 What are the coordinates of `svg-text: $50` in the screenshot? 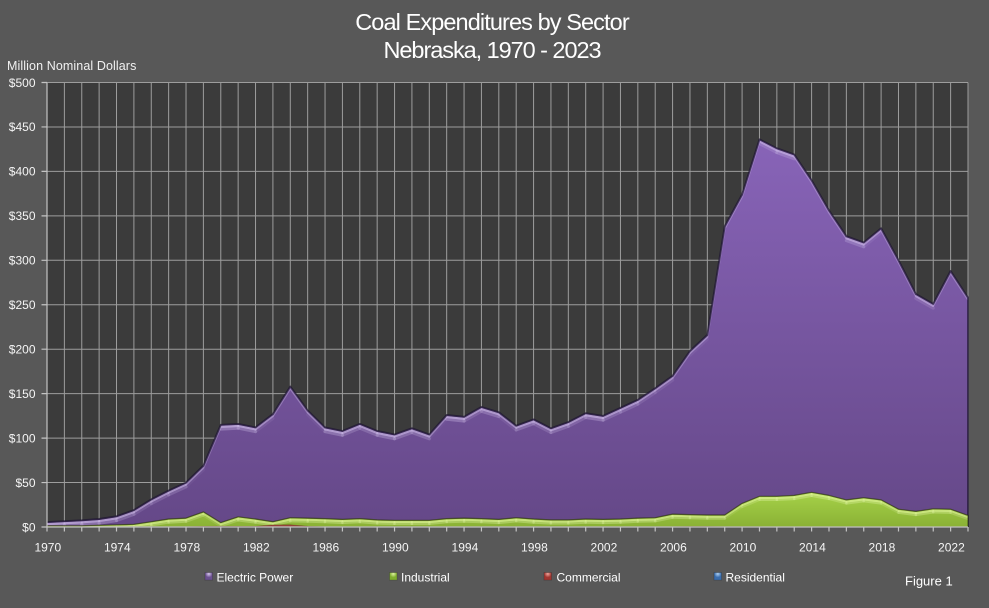 It's located at (25, 483).